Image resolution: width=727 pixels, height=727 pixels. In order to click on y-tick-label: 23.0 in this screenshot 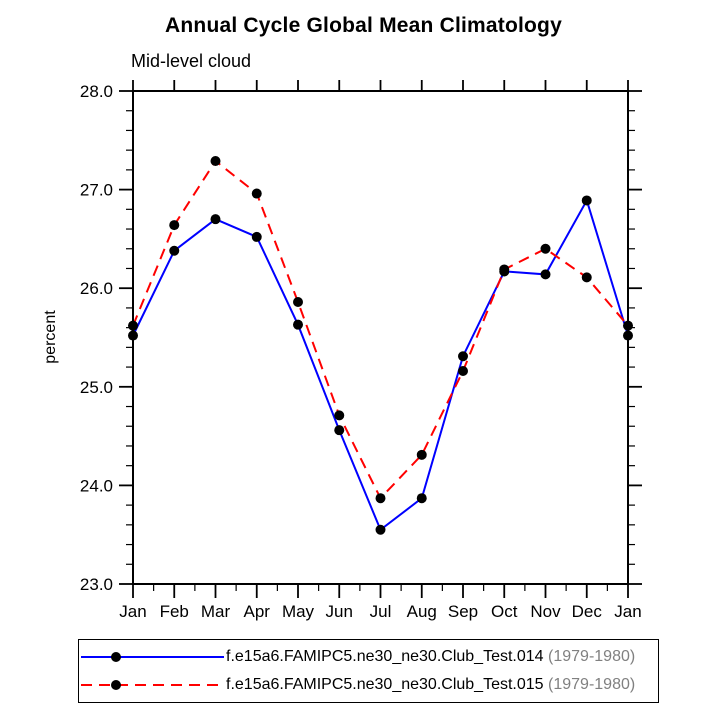, I will do `click(96, 584)`.